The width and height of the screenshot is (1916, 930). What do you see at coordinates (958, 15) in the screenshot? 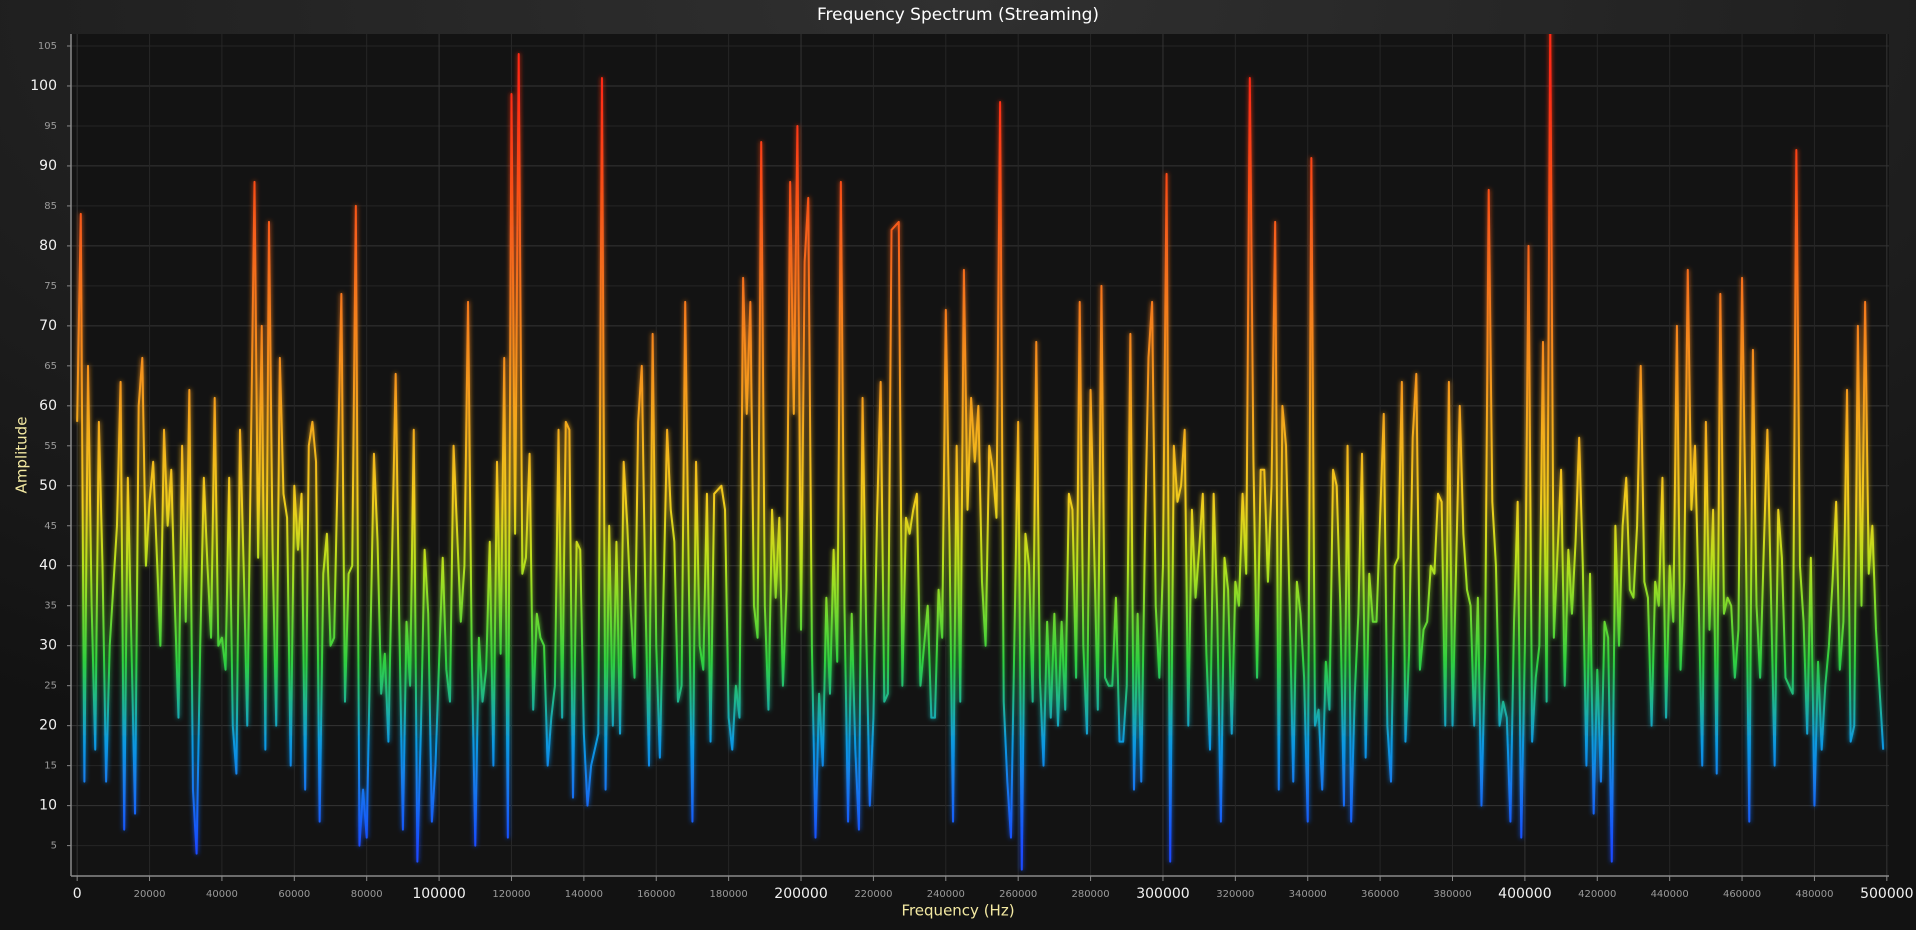
I see `chart-title: Frequency Spectrum (Streaming)` at bounding box center [958, 15].